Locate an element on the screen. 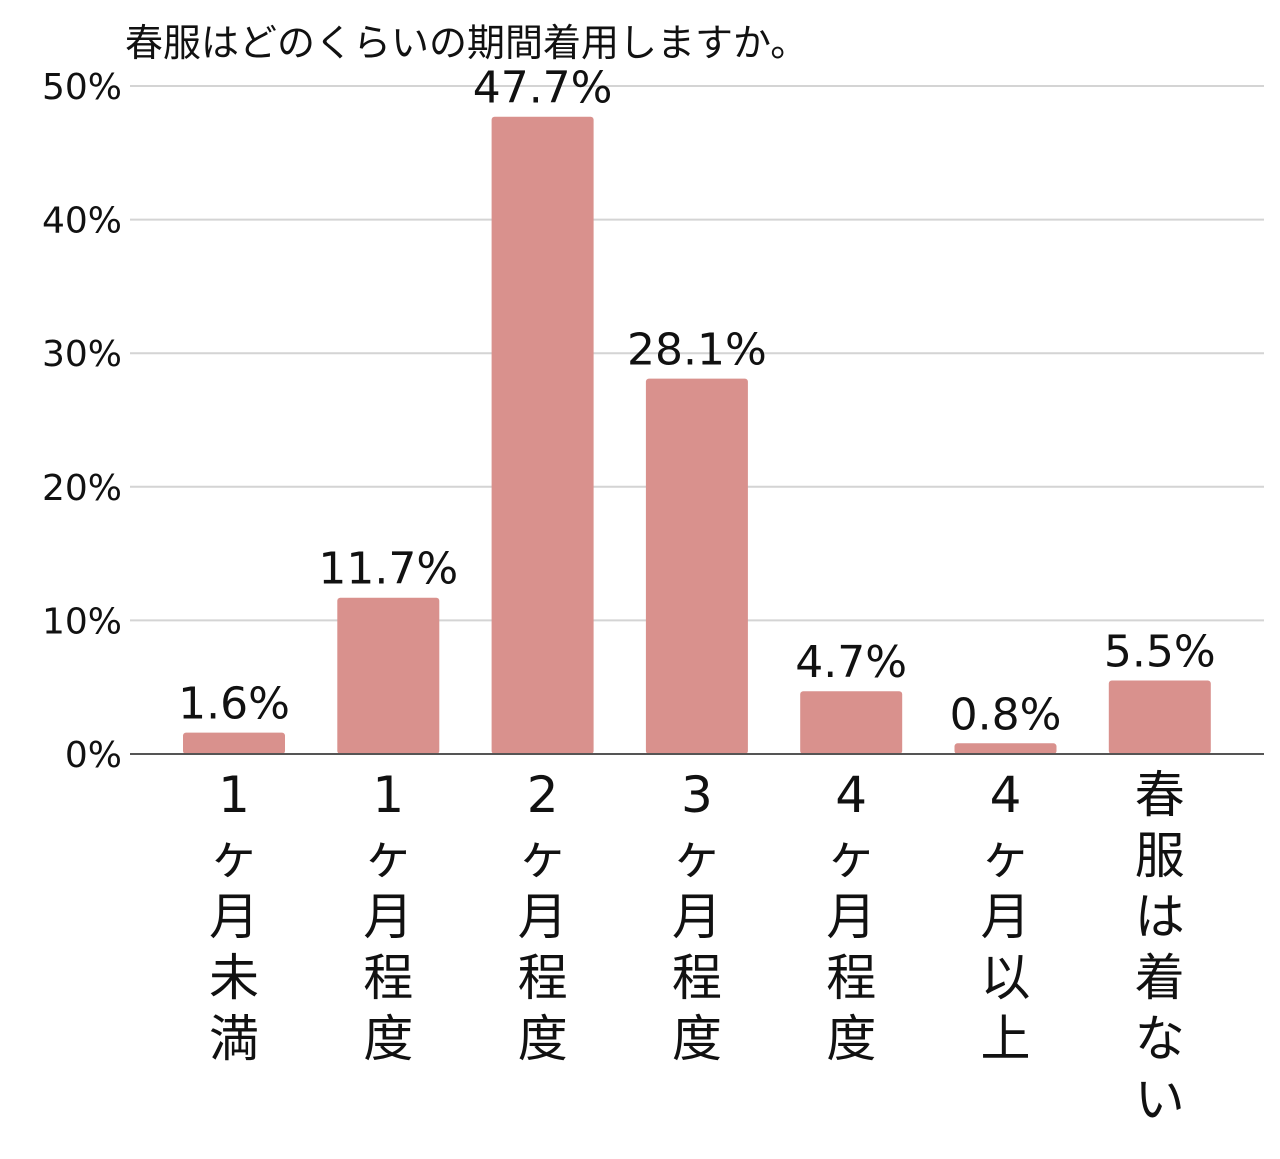 This screenshot has height=1159, width=1280. y-tick-label: 50% is located at coordinates (82, 87).